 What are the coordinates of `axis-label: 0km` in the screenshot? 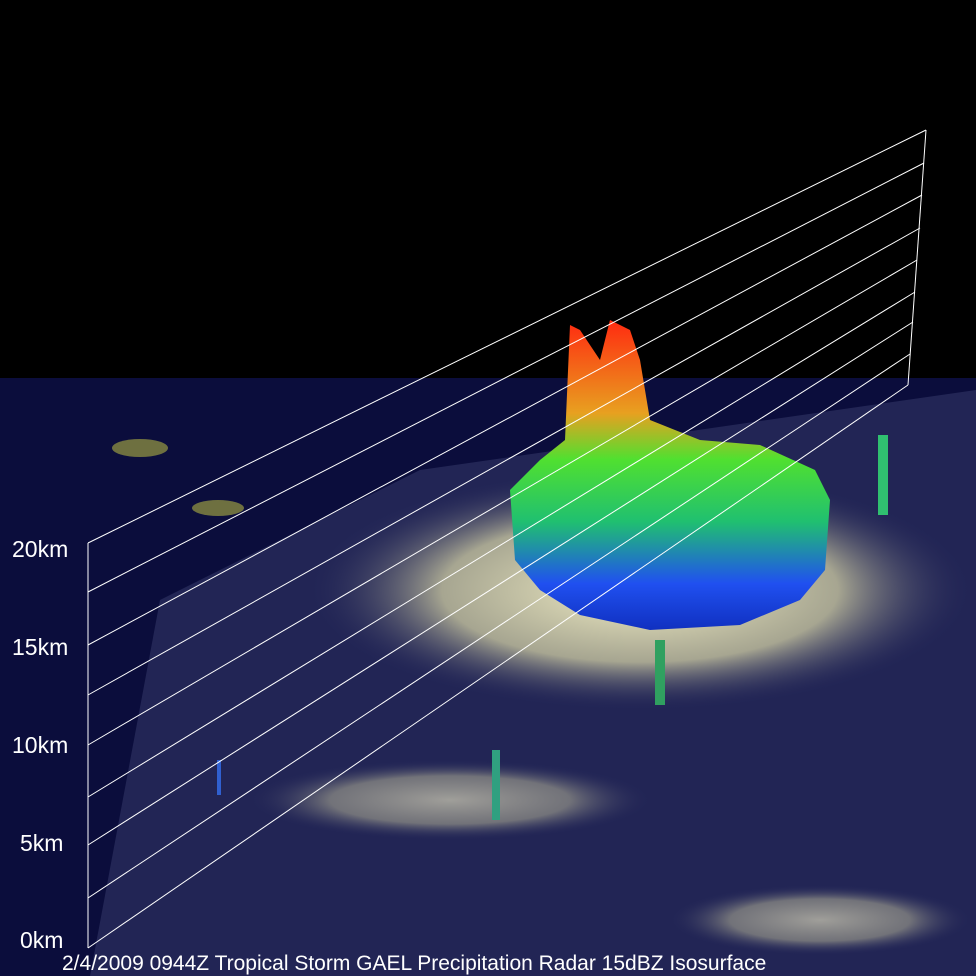 It's located at (41, 940).